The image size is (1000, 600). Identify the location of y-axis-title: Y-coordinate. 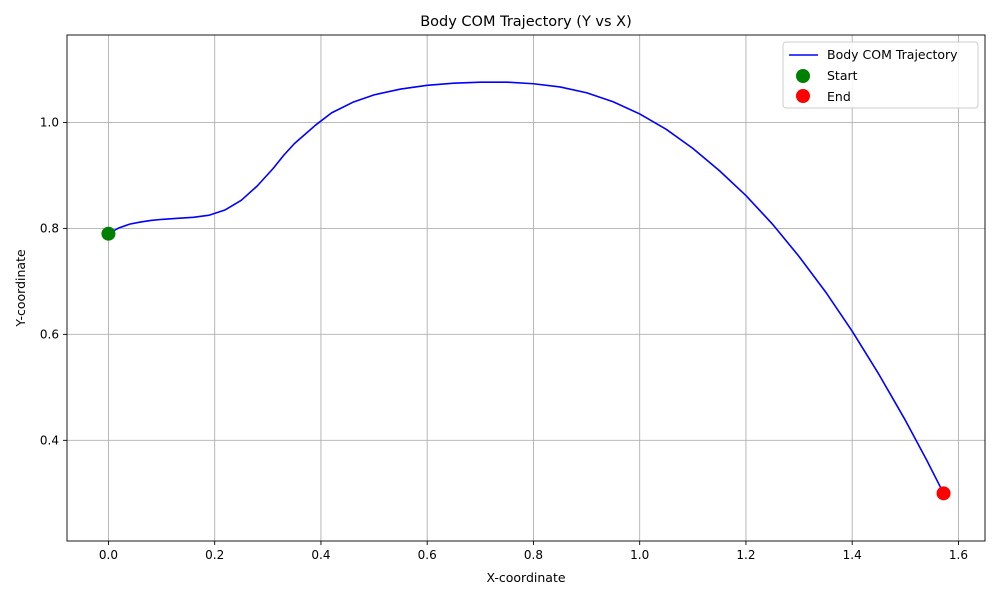
(20, 288).